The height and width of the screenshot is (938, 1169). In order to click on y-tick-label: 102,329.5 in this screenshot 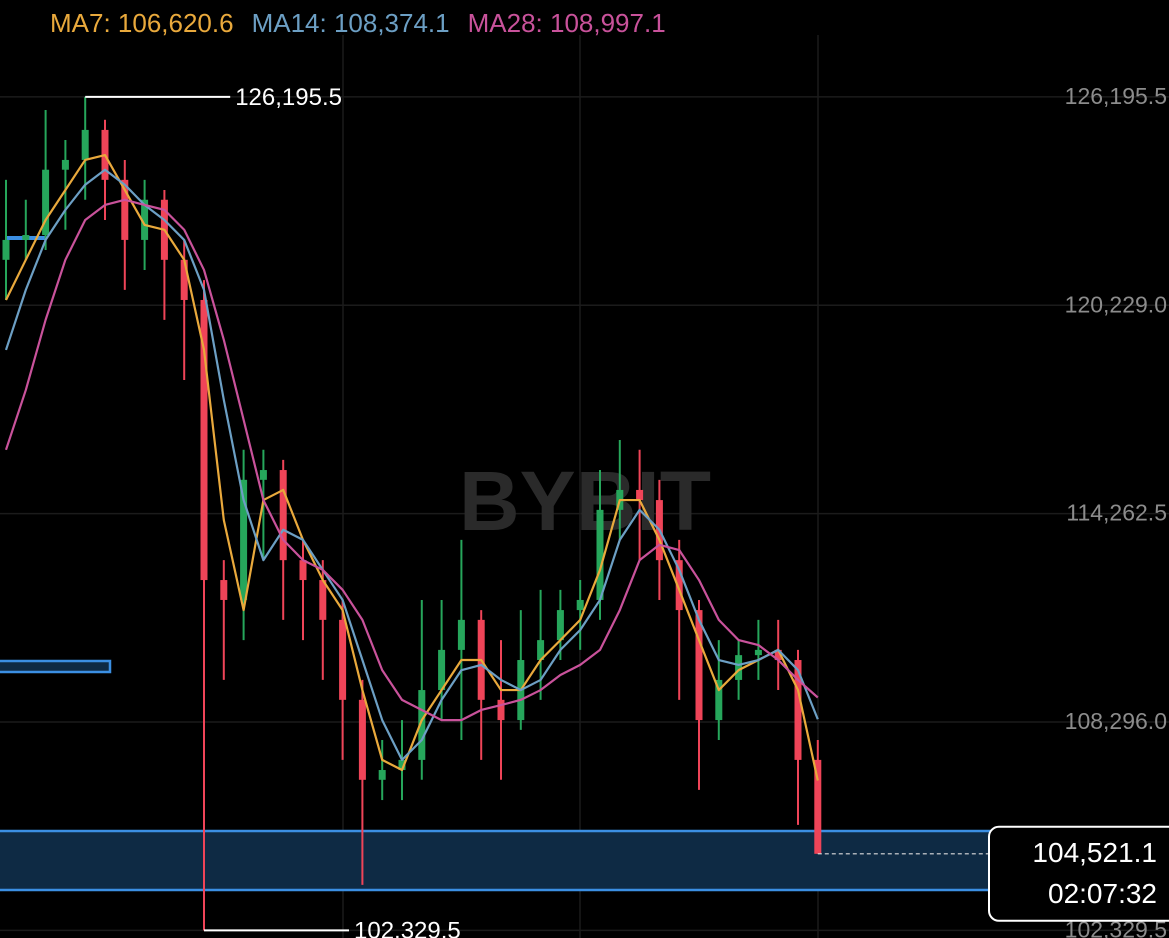, I will do `click(1116, 927)`.